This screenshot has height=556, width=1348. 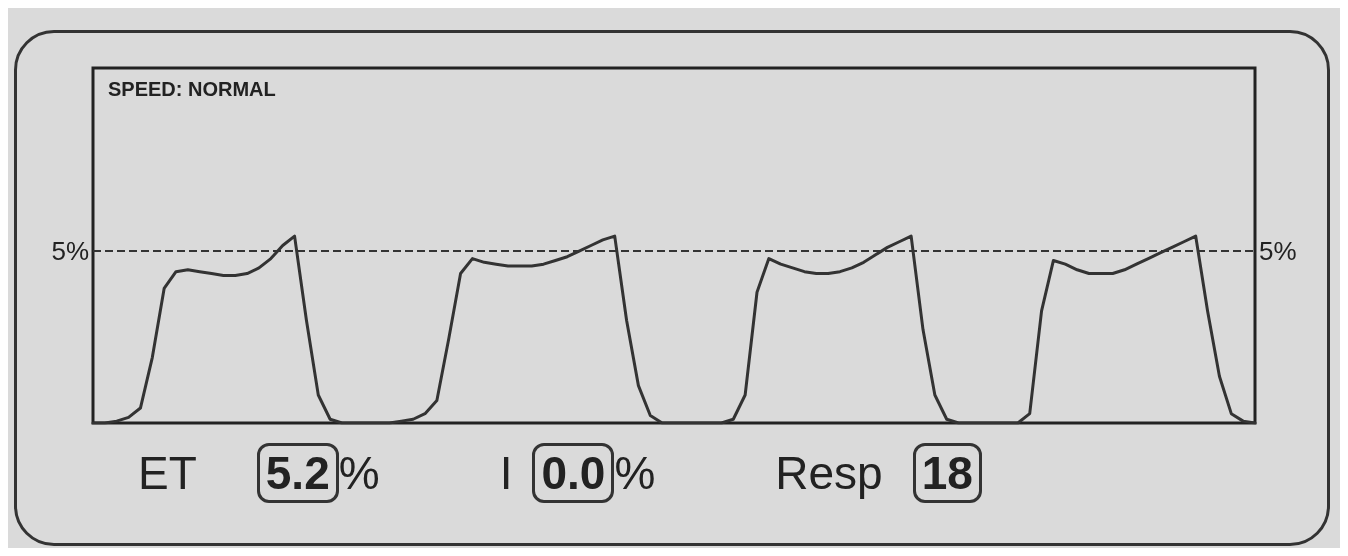 What do you see at coordinates (506, 473) in the screenshot?
I see `text: I` at bounding box center [506, 473].